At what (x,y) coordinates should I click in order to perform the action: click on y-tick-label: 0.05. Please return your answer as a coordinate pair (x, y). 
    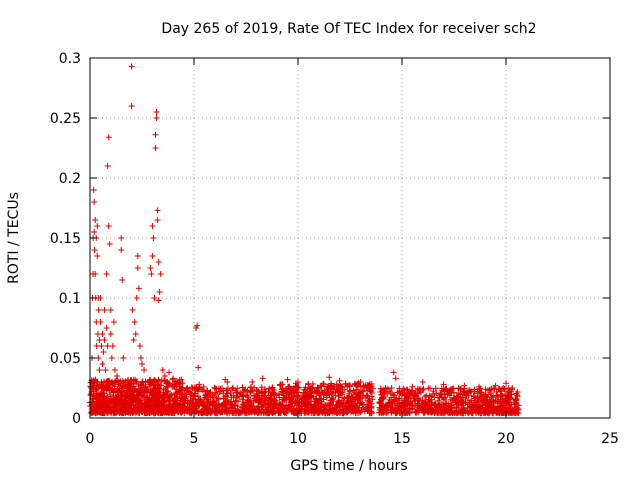
    Looking at the image, I should click on (65, 359).